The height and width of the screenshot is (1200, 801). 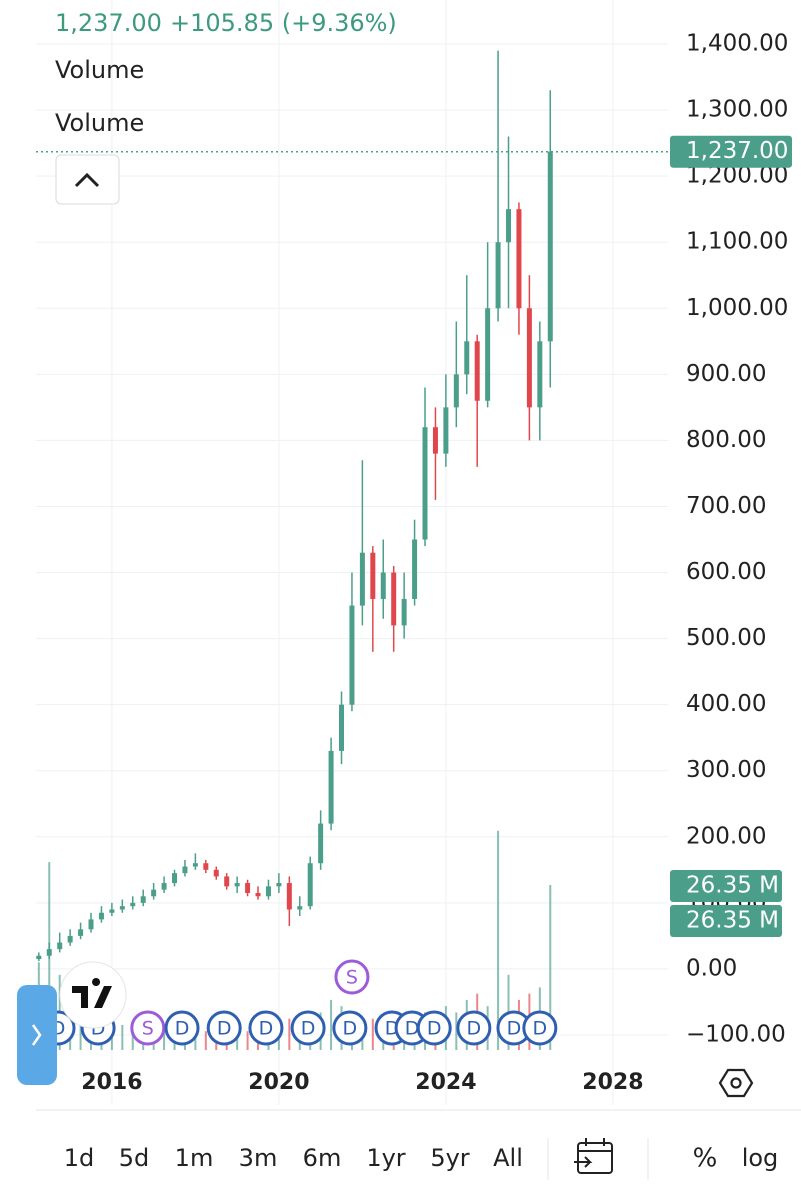 What do you see at coordinates (711, 968) in the screenshot?
I see `y-tick-label: 0.00` at bounding box center [711, 968].